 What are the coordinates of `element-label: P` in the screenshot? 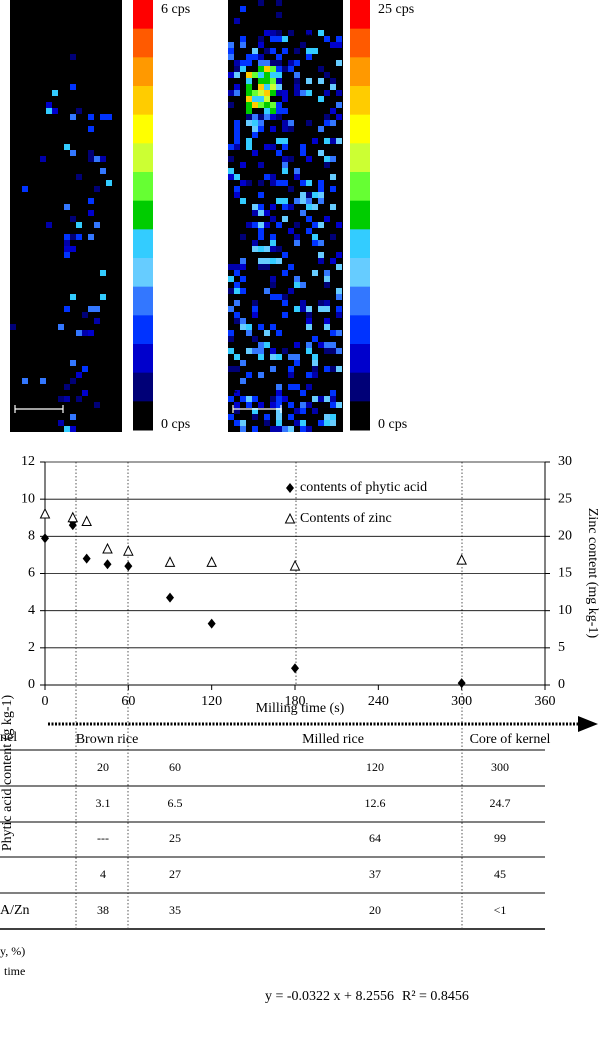 It's located at (97, 44).